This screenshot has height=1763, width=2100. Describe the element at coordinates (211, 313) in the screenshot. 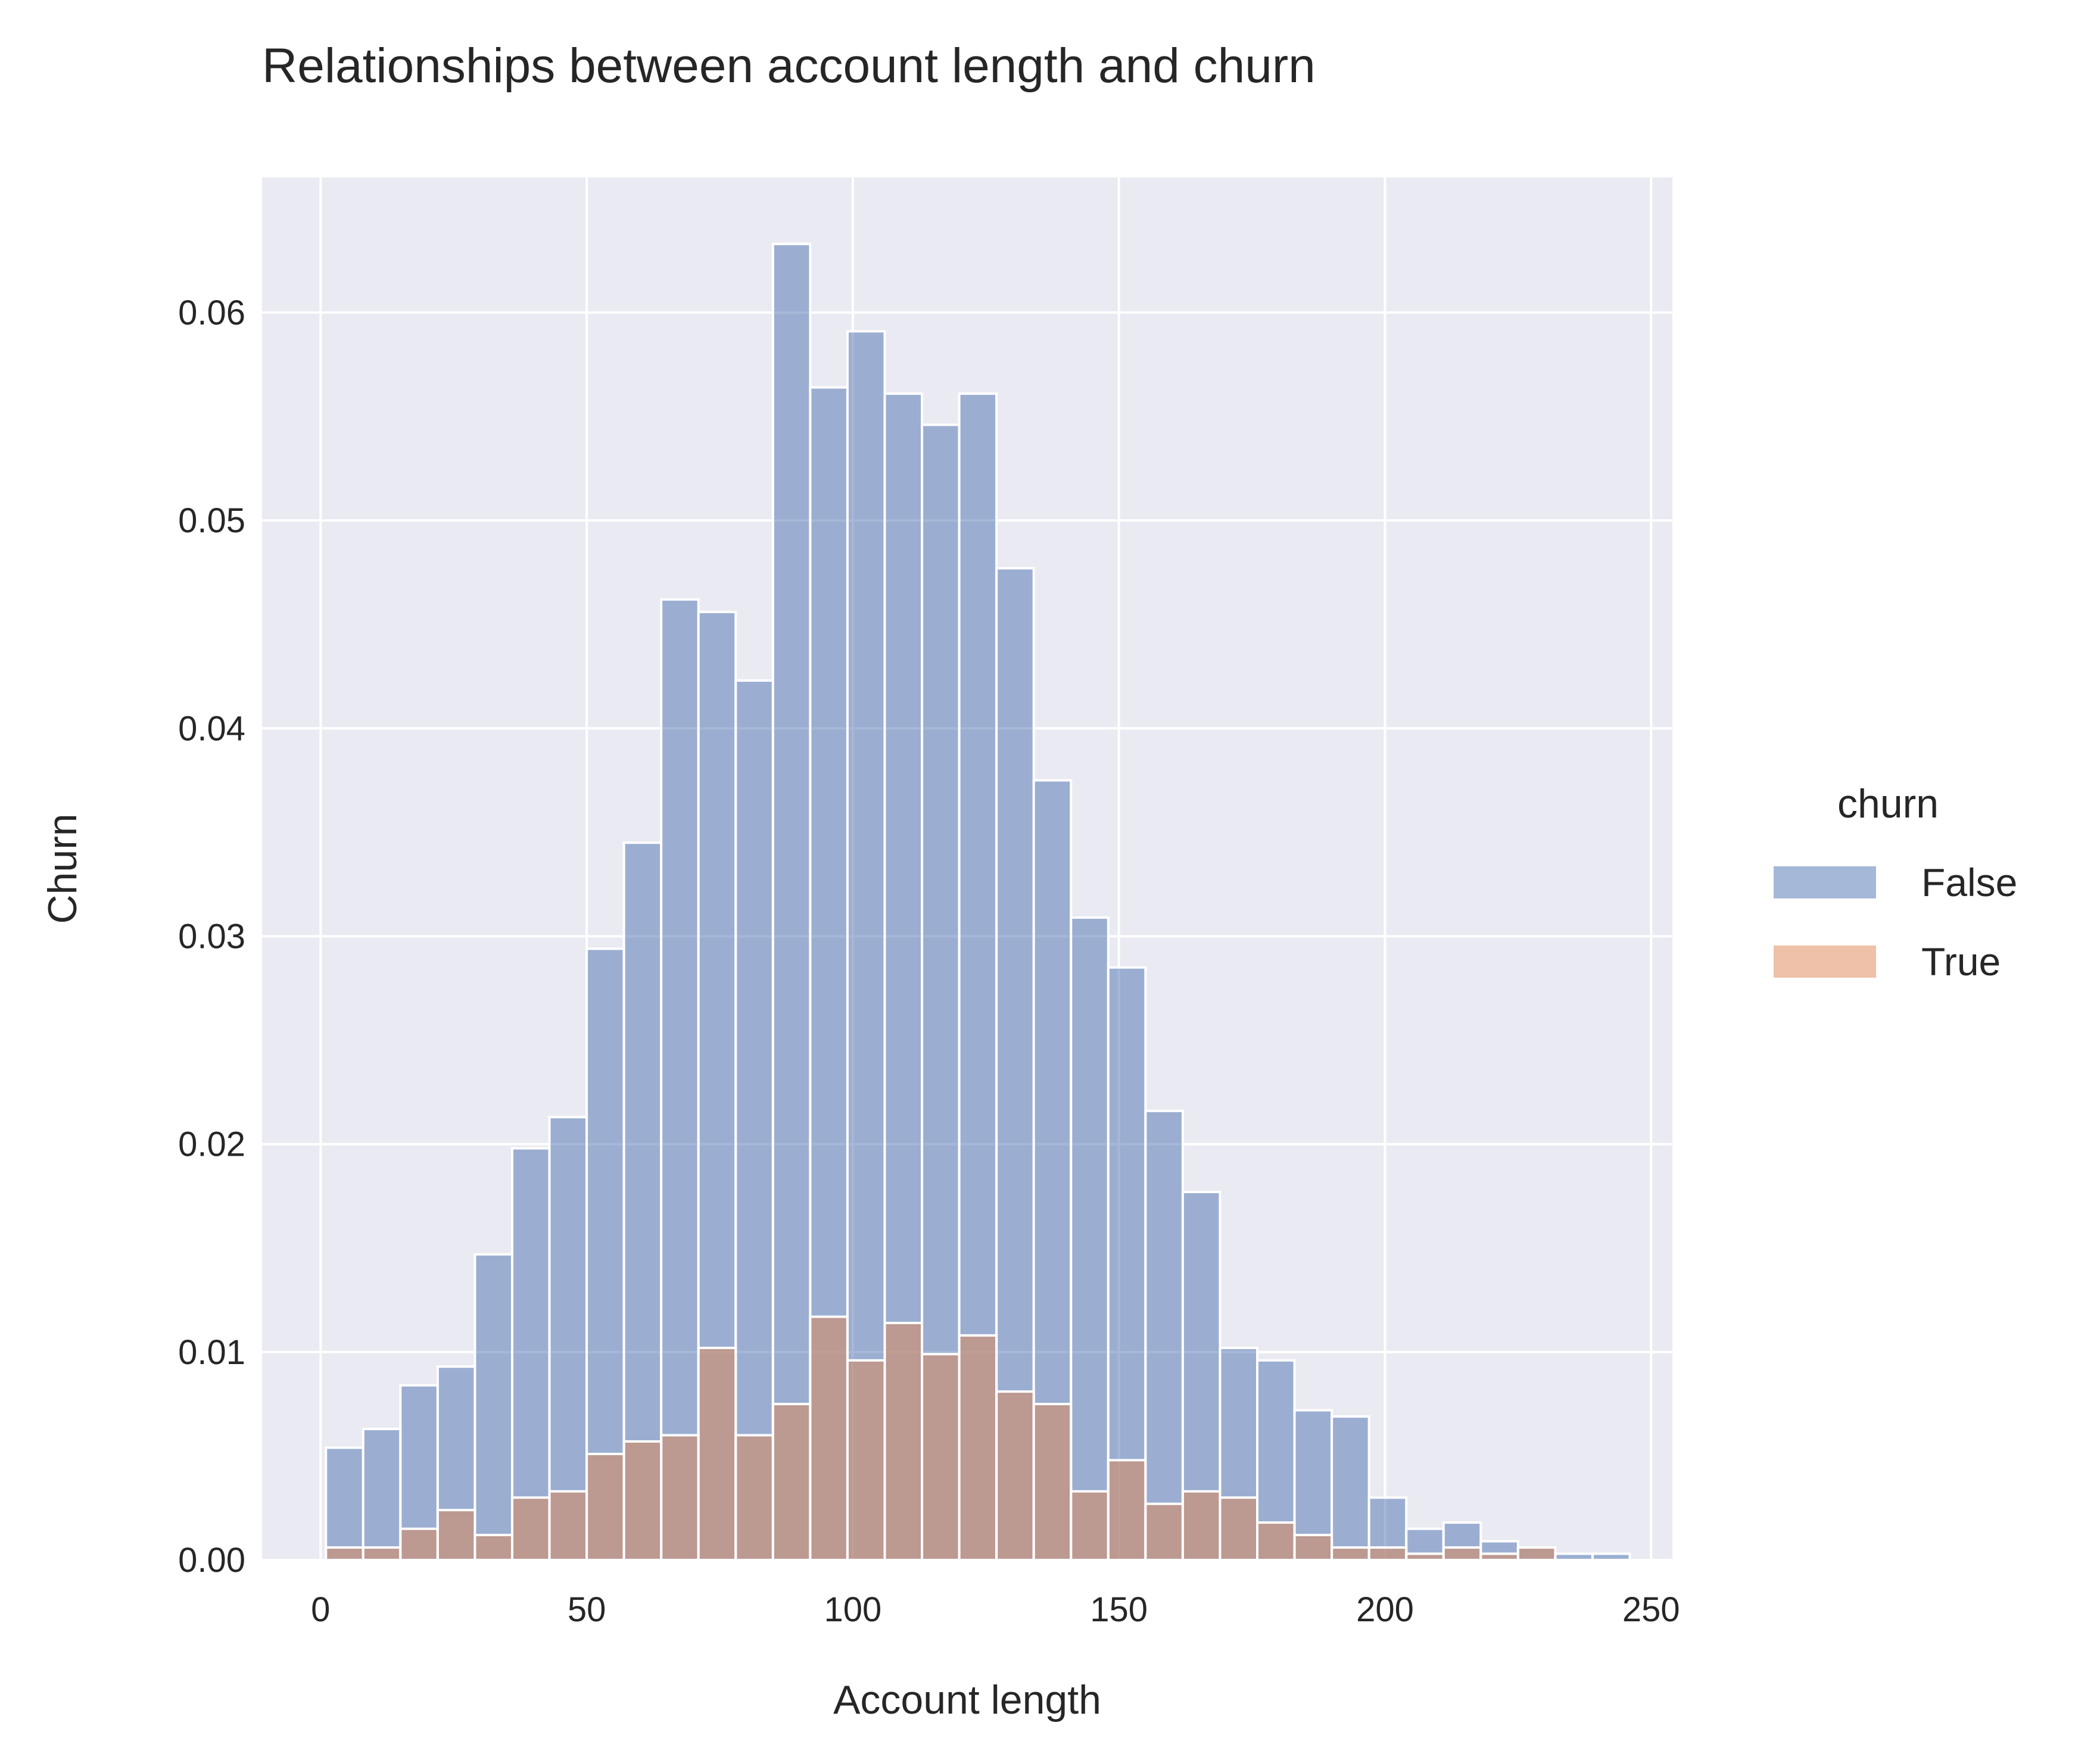

I see `y-tick-label: 0.06` at that location.